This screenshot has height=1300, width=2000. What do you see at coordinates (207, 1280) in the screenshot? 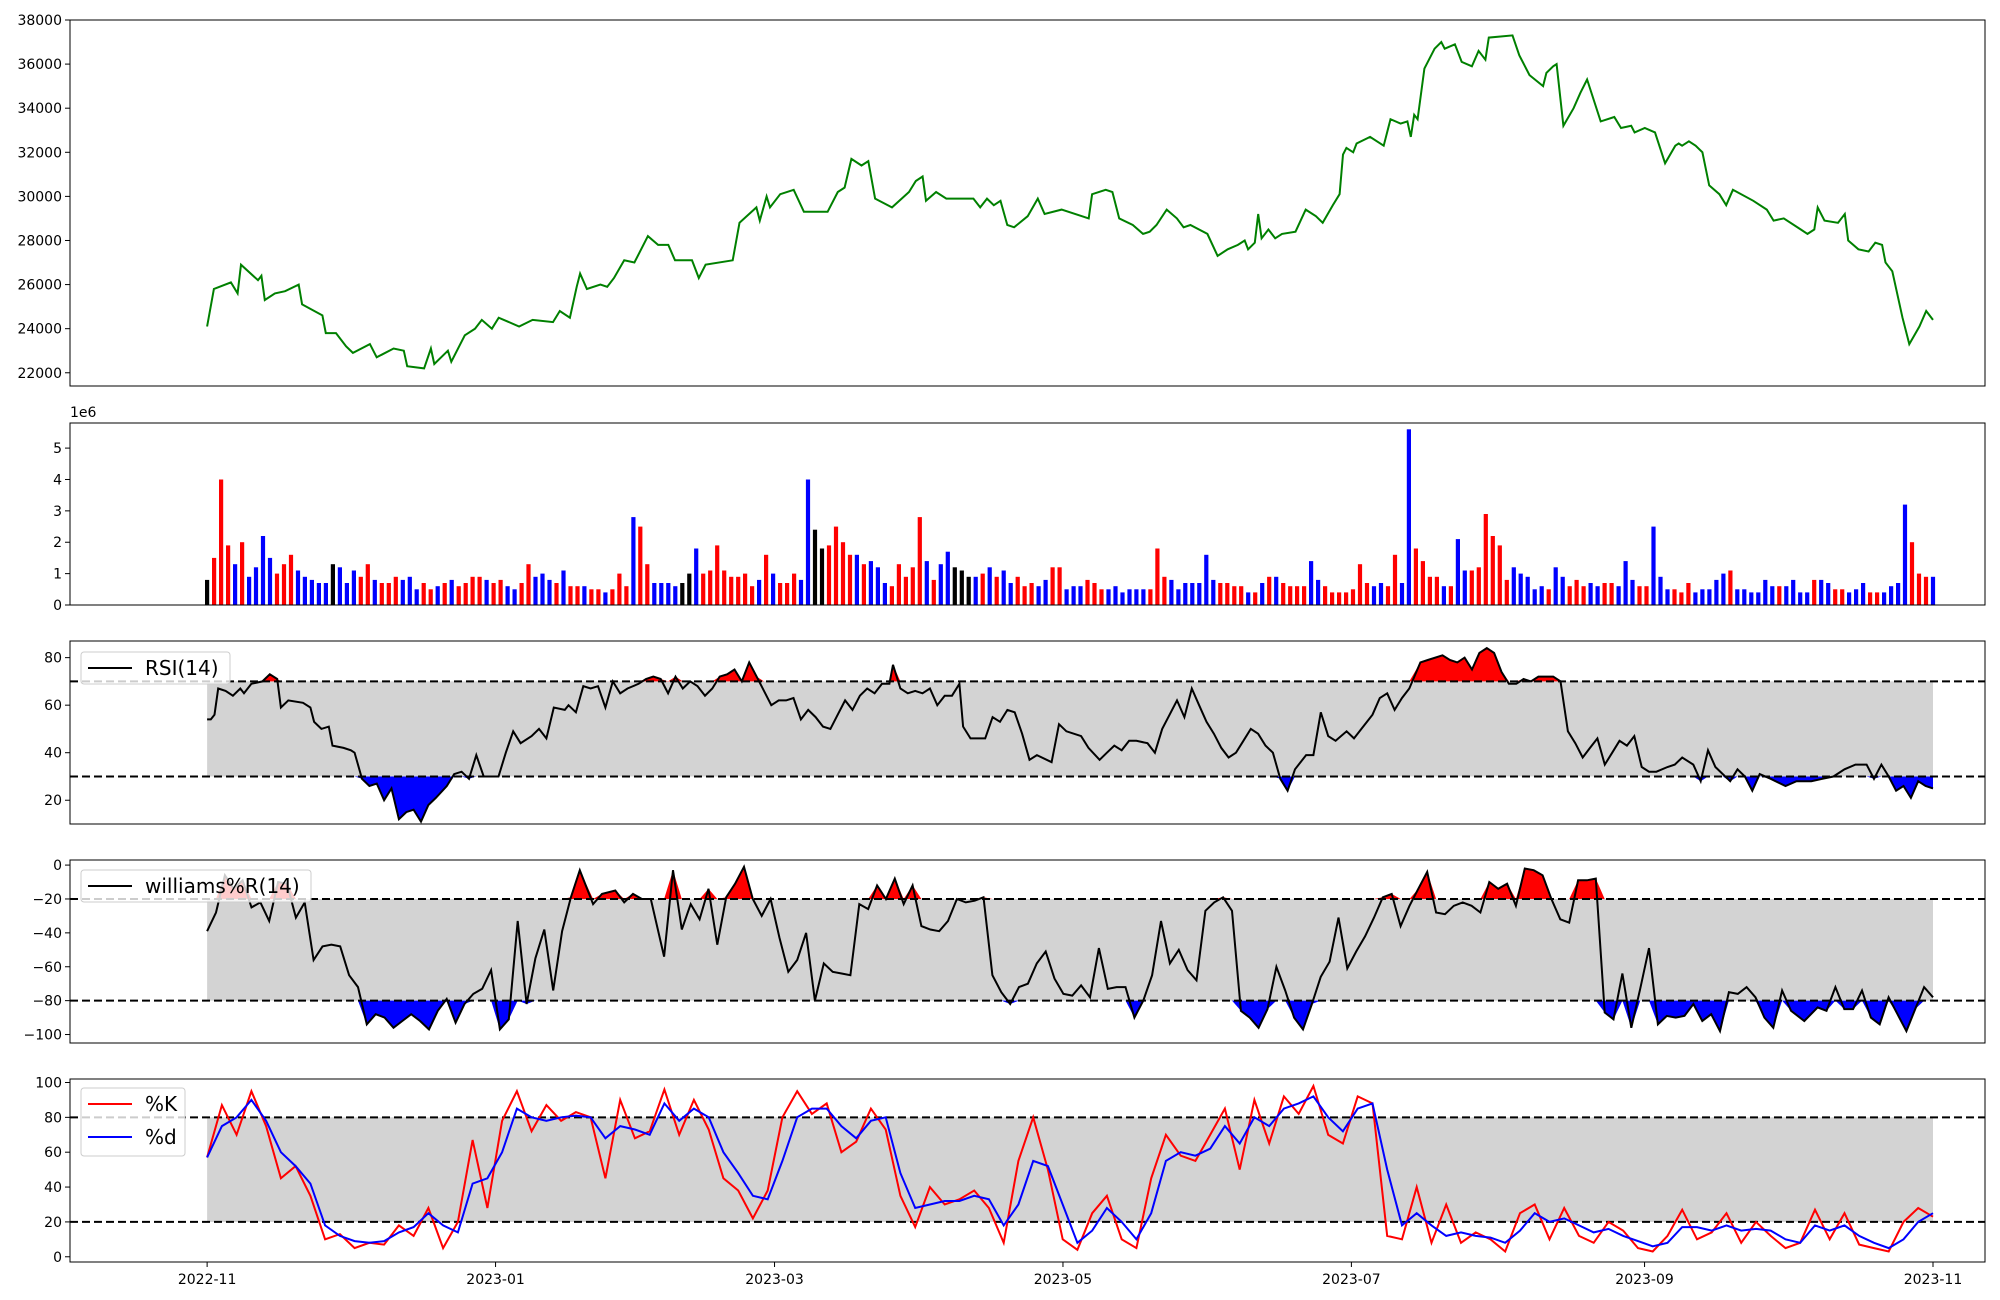
I see `x-tick-label: 2022-11` at bounding box center [207, 1280].